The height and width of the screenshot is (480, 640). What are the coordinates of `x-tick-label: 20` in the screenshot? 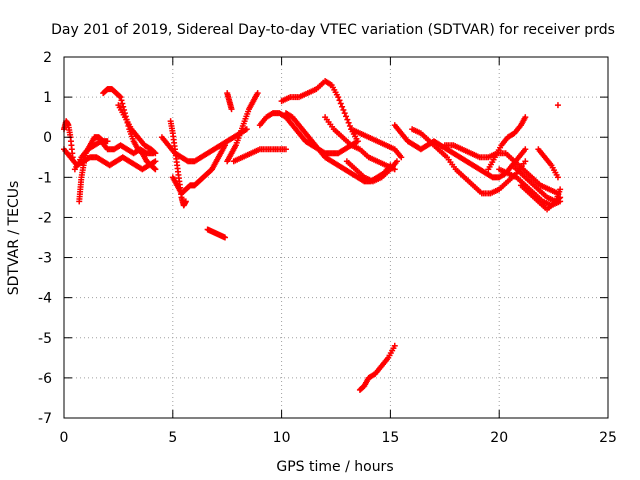 It's located at (499, 438).